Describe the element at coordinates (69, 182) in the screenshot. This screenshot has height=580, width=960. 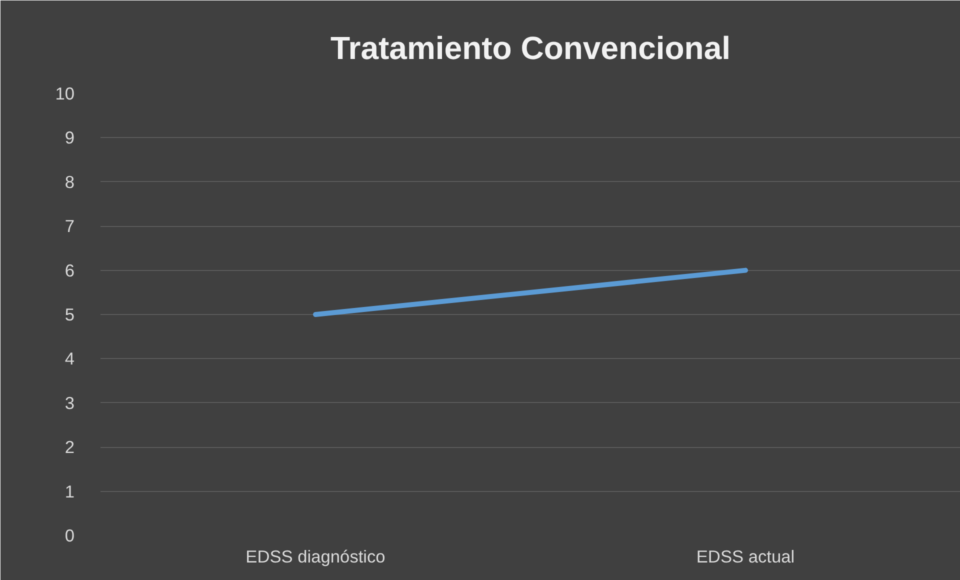
I see `y-tick-label: 8` at that location.